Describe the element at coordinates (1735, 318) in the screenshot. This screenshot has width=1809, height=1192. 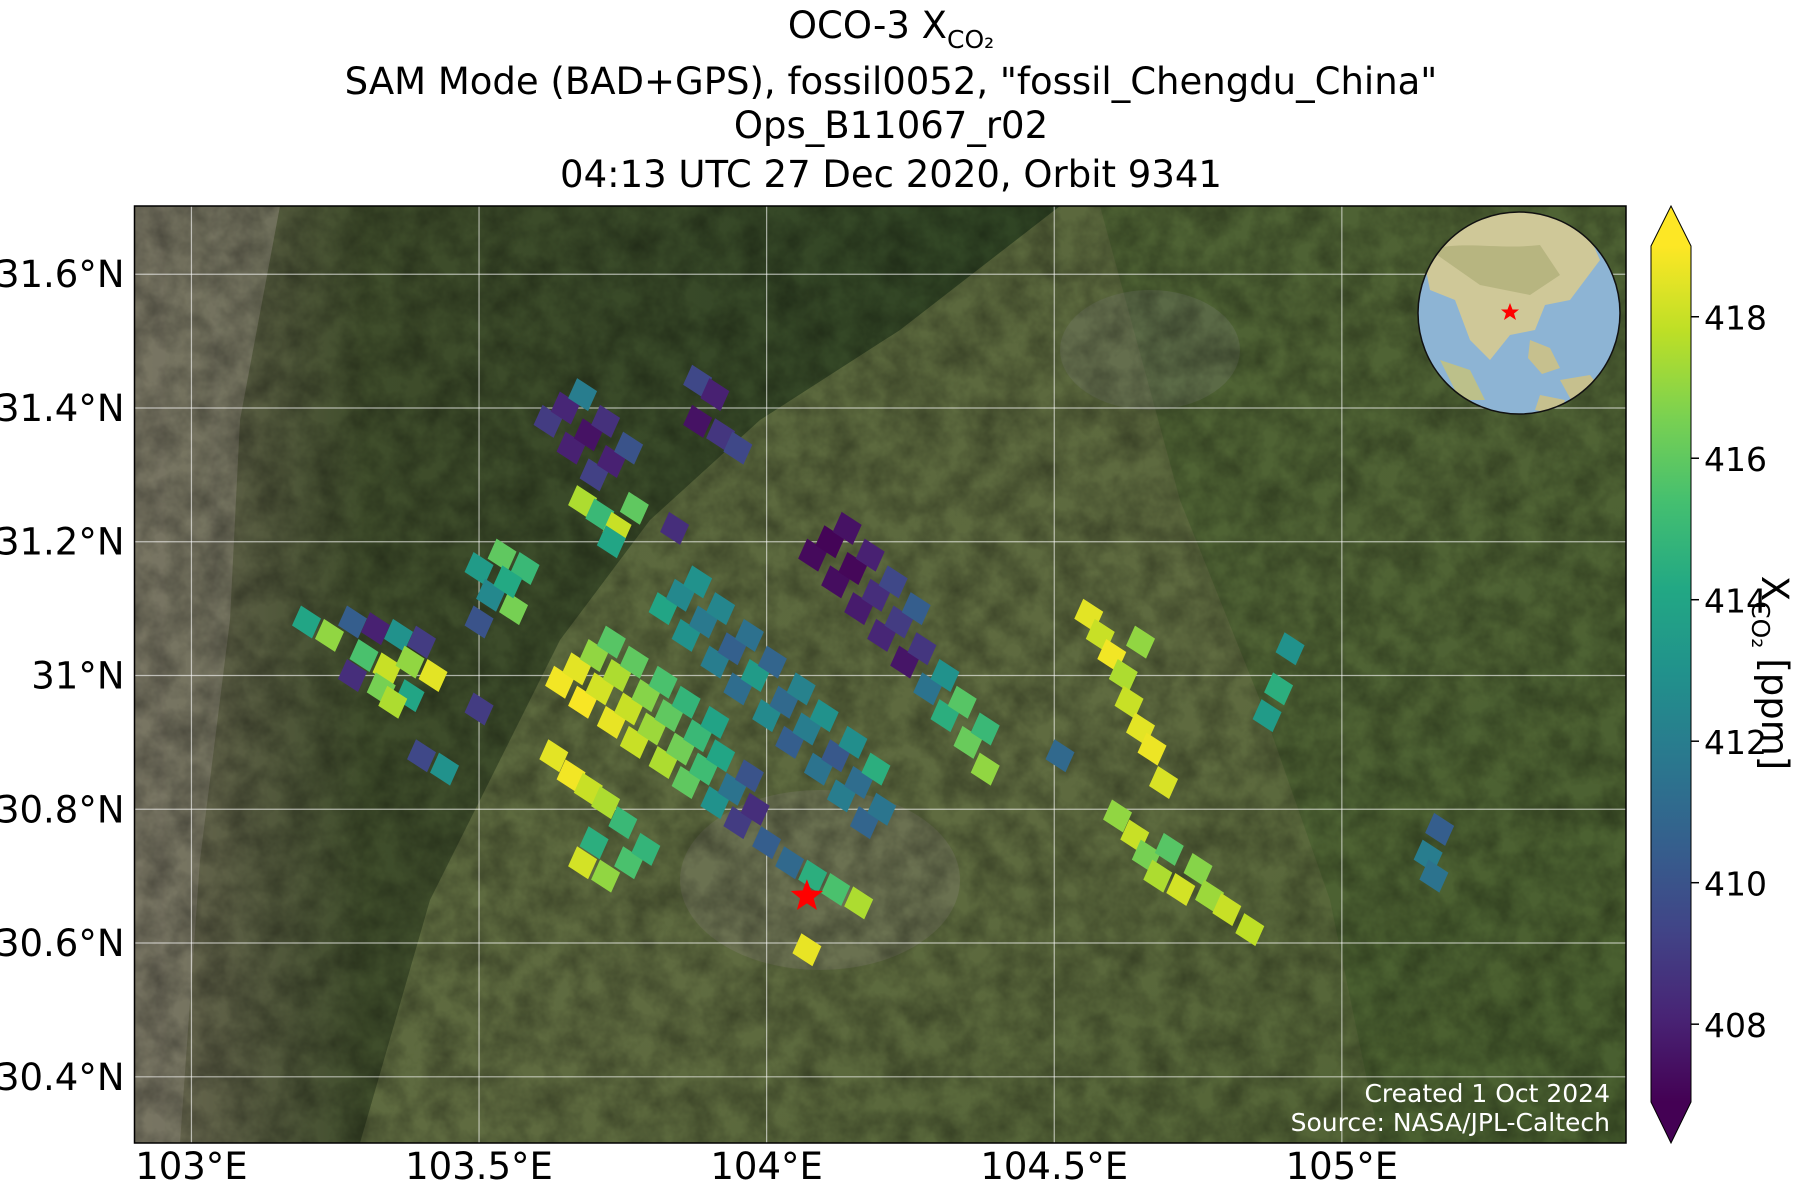
I see `colorbar-tick-label: 418` at that location.